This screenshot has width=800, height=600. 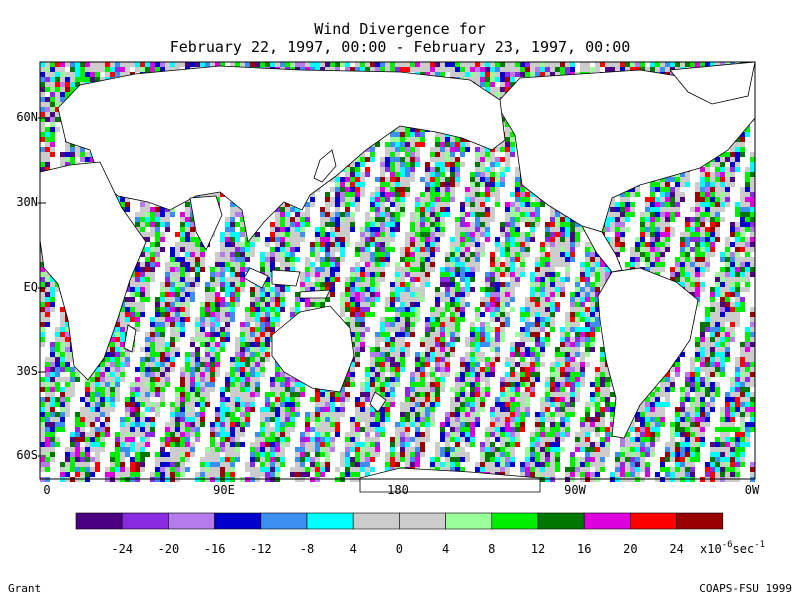 What do you see at coordinates (491, 549) in the screenshot?
I see `colorbar-tick-label: 8` at bounding box center [491, 549].